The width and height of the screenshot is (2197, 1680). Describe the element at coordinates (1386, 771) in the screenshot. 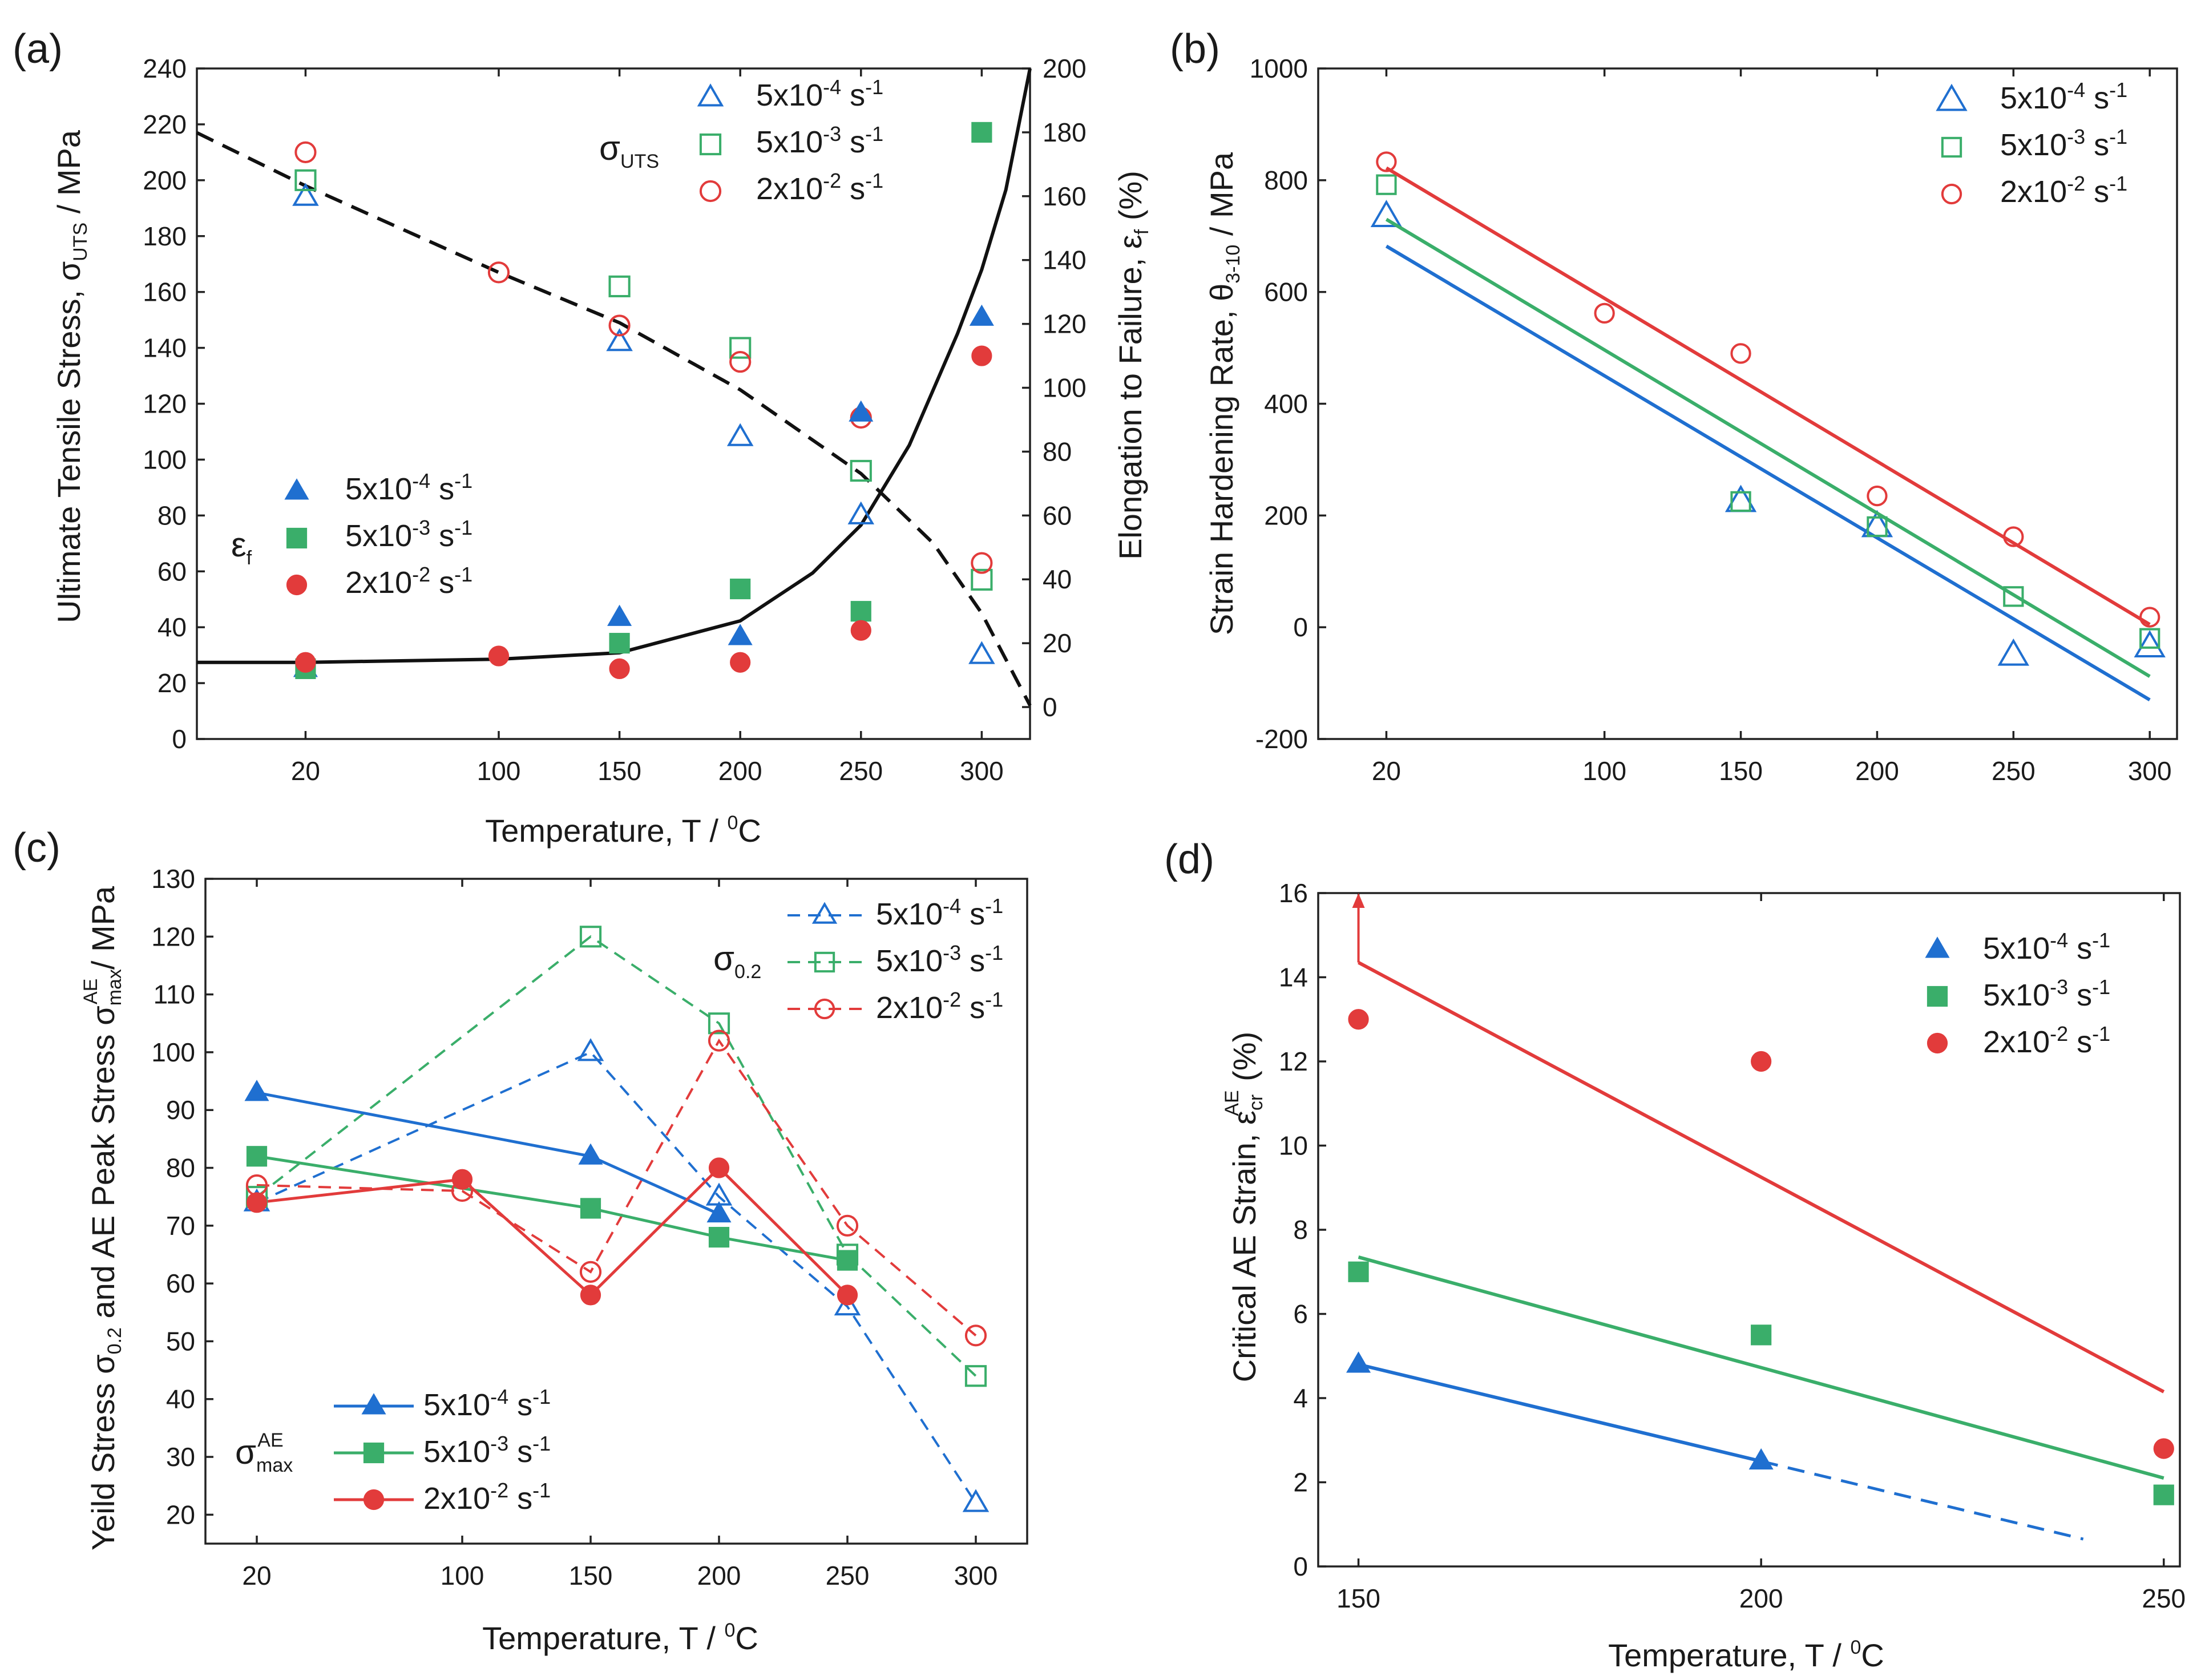

I see `panel-b-x-tick-label: 20` at that location.